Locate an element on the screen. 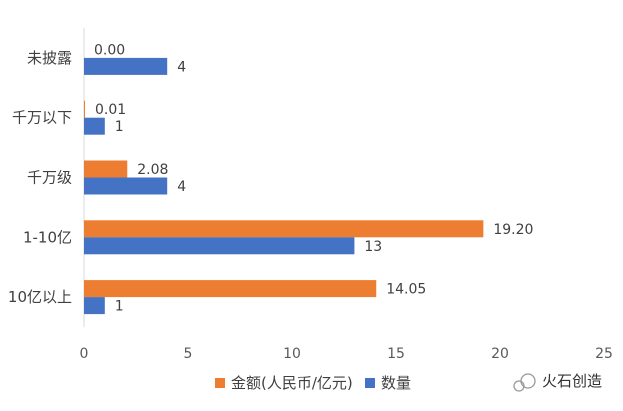 This screenshot has height=411, width=623. legend-label: 数量 is located at coordinates (396, 383).